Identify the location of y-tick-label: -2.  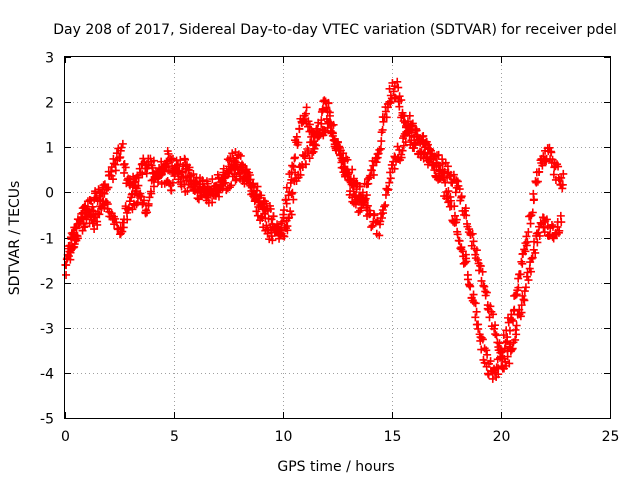
(47, 285).